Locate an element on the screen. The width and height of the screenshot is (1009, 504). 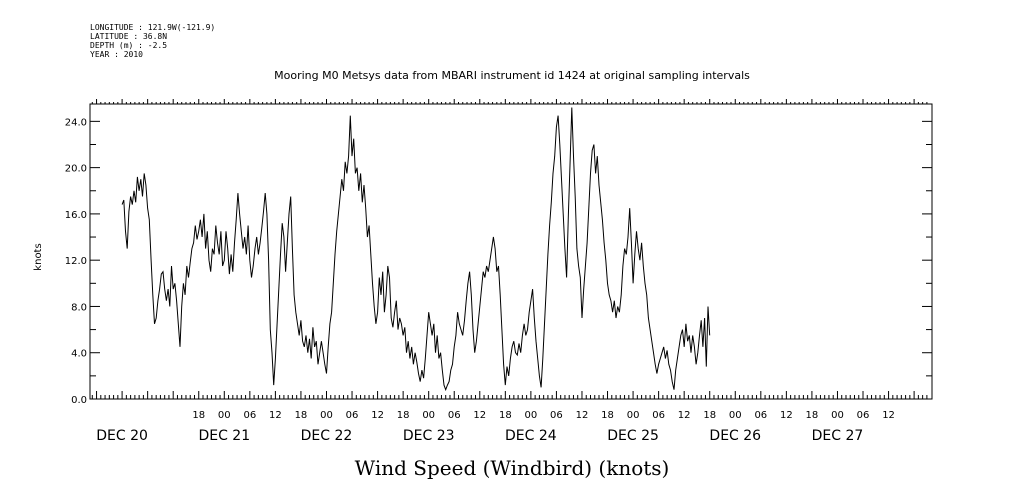
longitude-label: LONGITUDE : 121.9W(-121.9) is located at coordinates (152, 27).